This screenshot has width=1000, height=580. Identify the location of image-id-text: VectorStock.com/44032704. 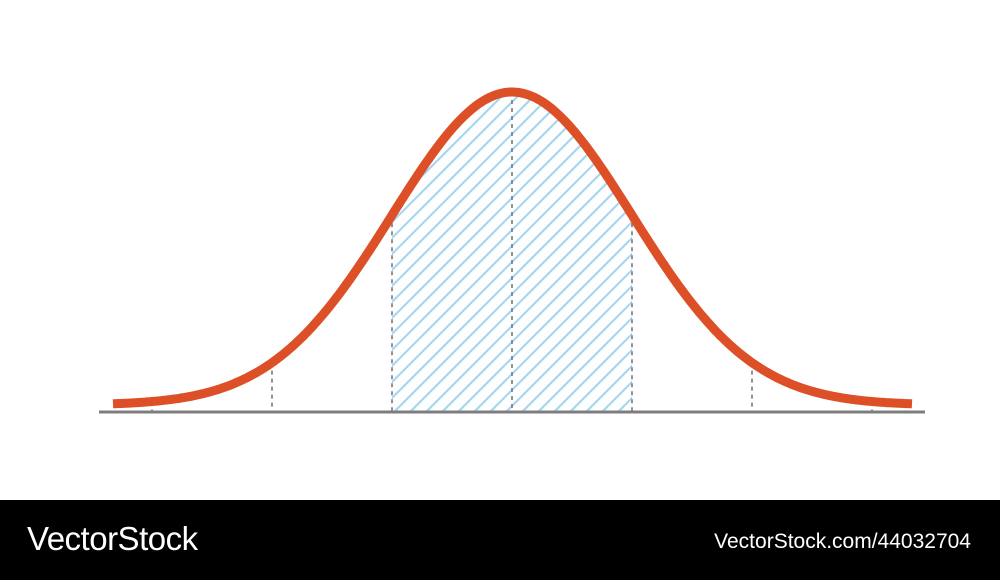
(842, 541).